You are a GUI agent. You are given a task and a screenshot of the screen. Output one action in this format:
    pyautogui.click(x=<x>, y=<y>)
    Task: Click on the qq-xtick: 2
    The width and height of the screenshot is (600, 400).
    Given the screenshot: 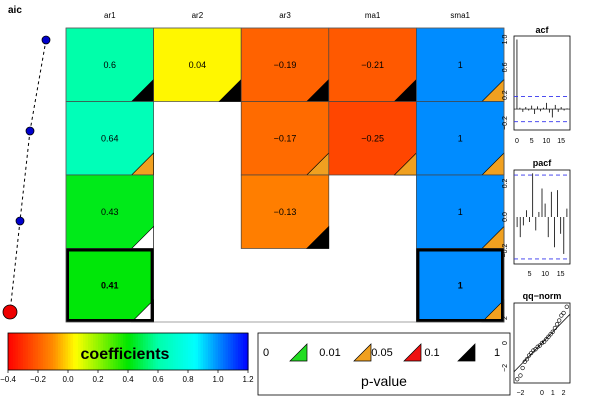 What is the action you would take?
    pyautogui.click(x=564, y=393)
    